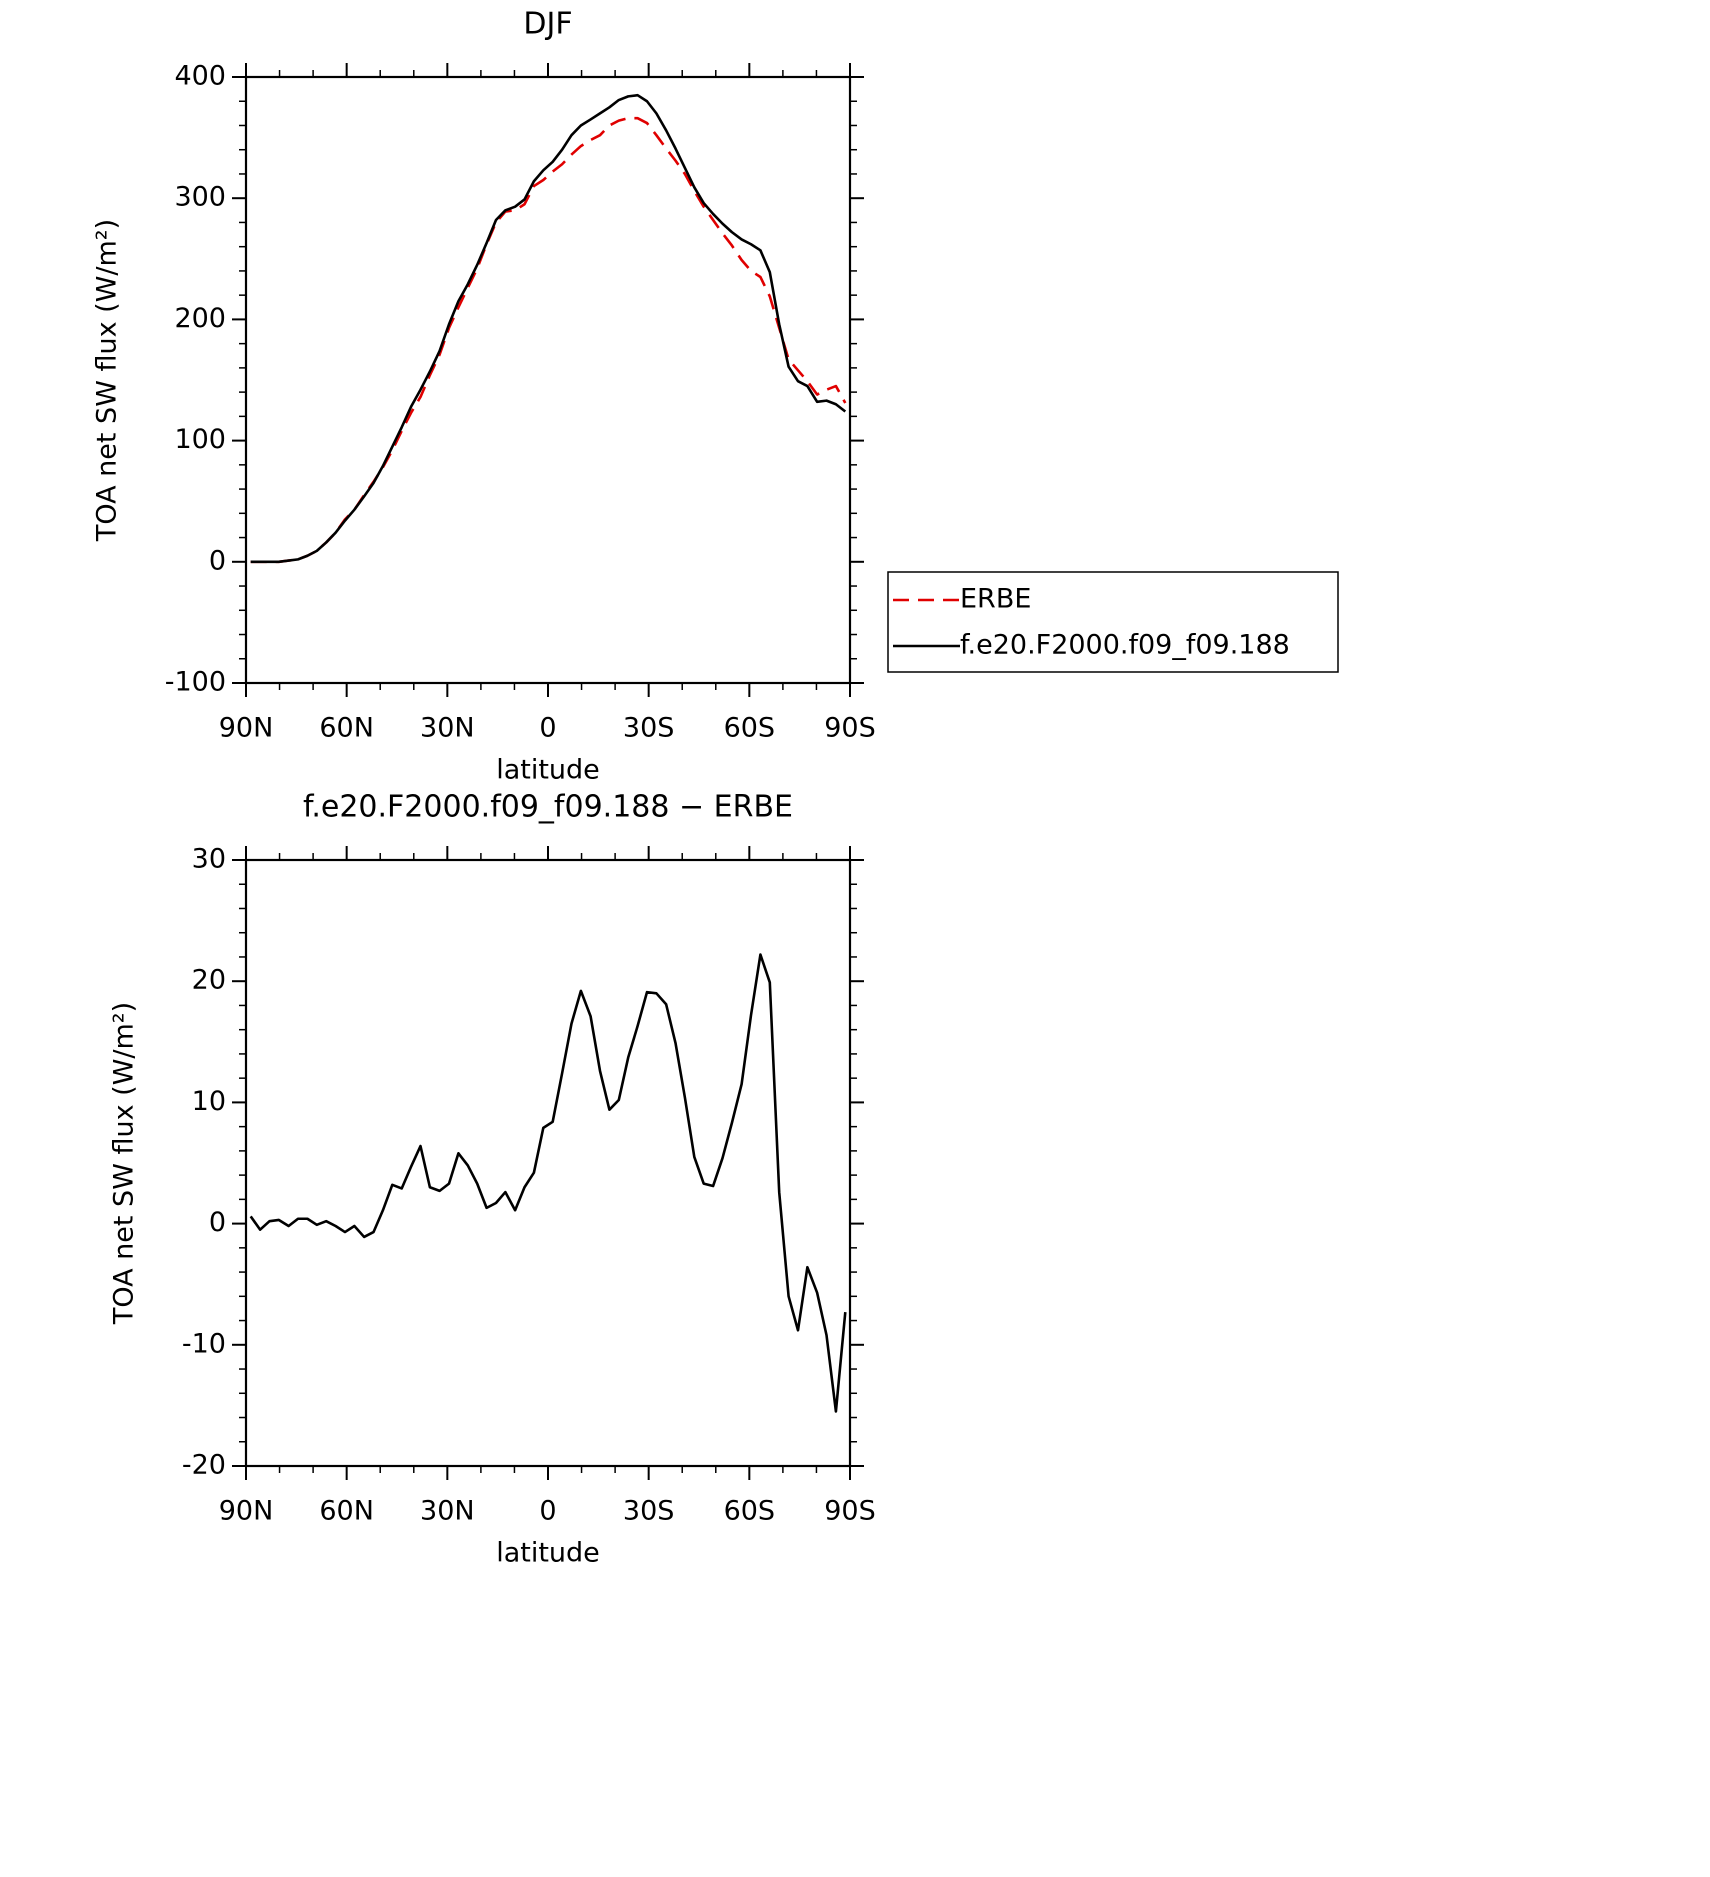 The width and height of the screenshot is (1710, 1877). I want to click on y-tick-label: -10, so click(204, 1343).